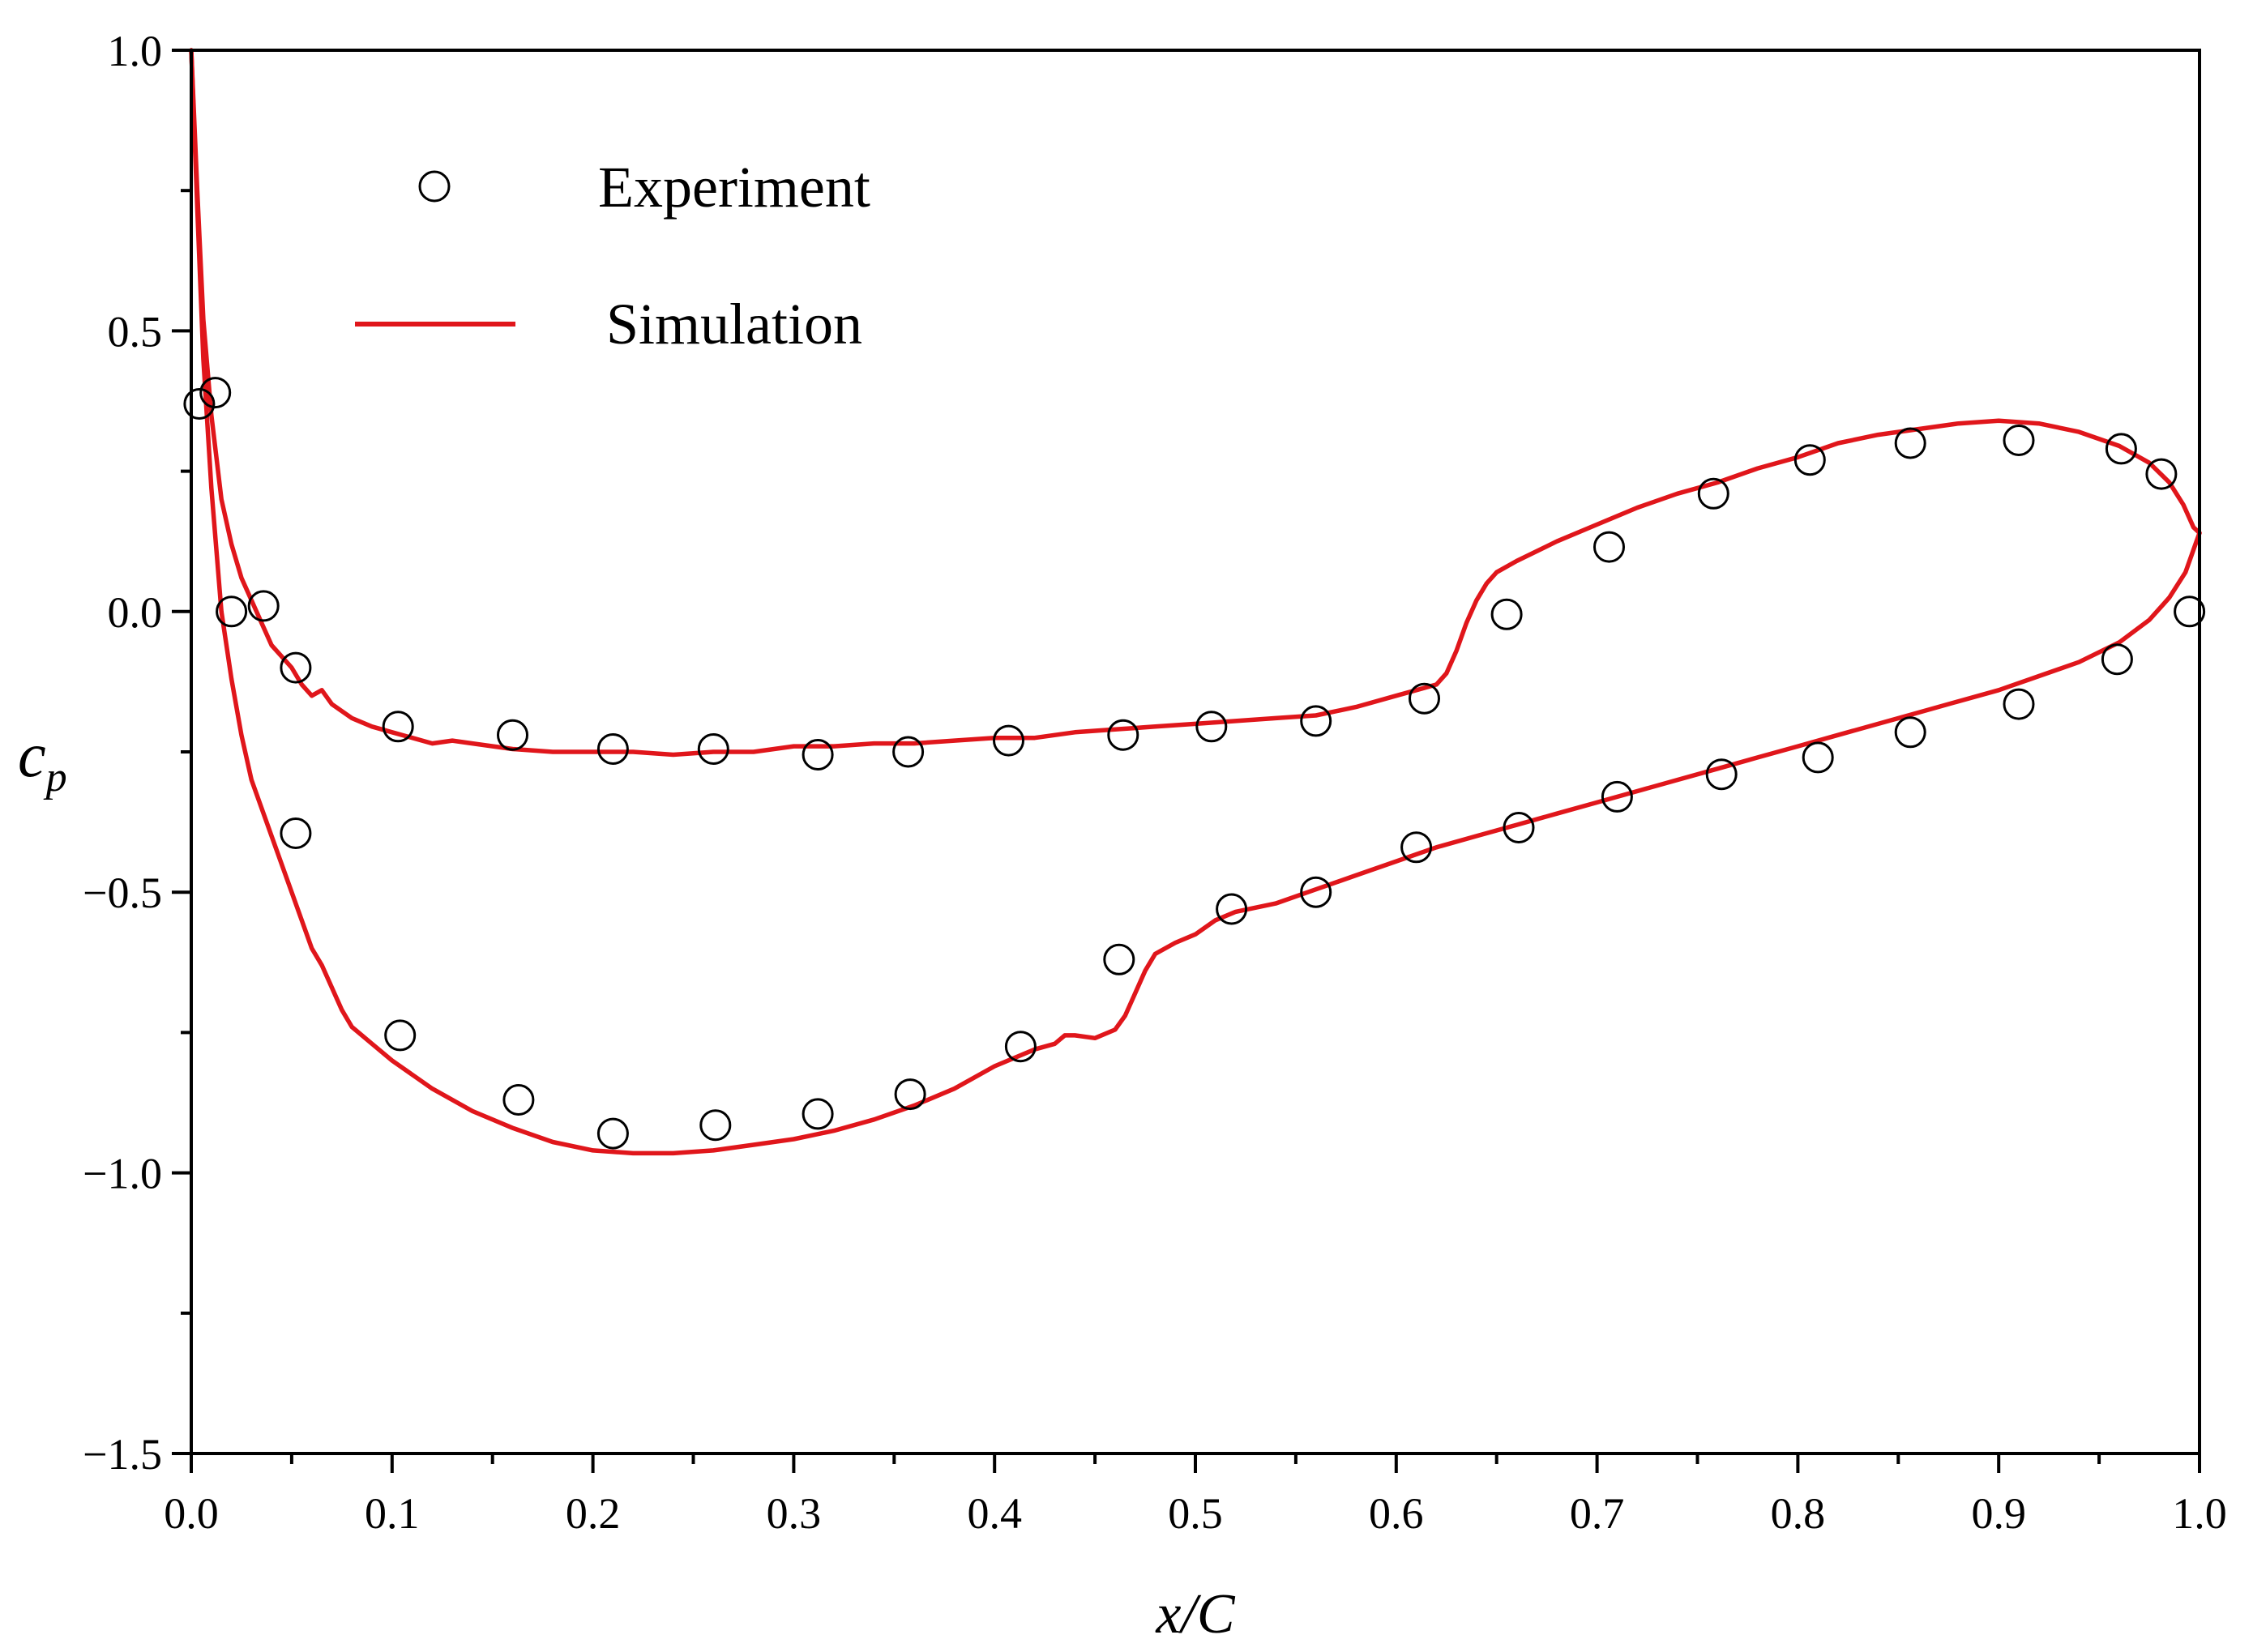 Image resolution: width=2253 pixels, height=1652 pixels. I want to click on x-tick-label: 0.5, so click(1195, 1513).